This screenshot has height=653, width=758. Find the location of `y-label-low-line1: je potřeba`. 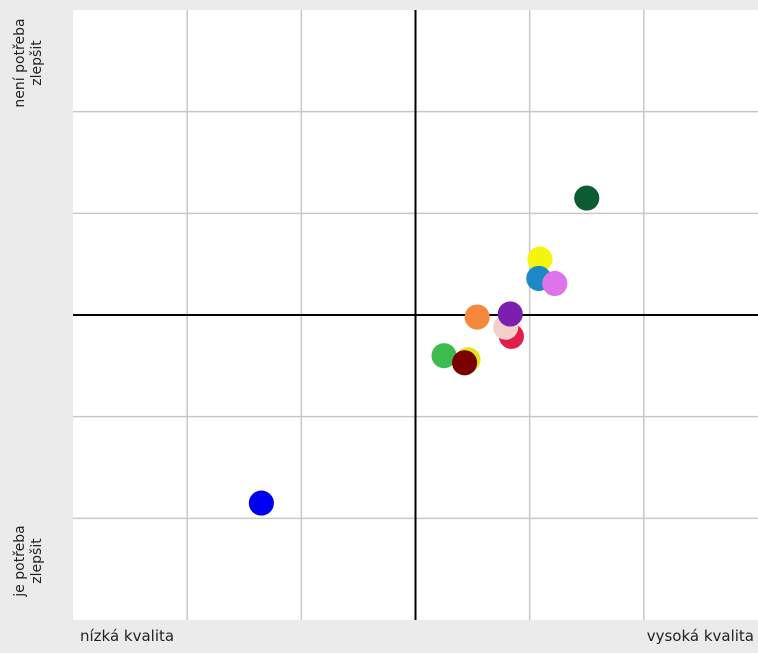

y-label-low-line1: je potřeba is located at coordinates (20, 561).